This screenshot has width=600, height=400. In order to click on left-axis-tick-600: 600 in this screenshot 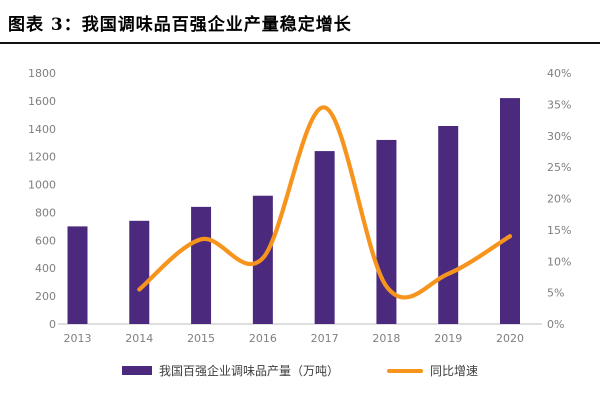, I will do `click(45, 240)`.